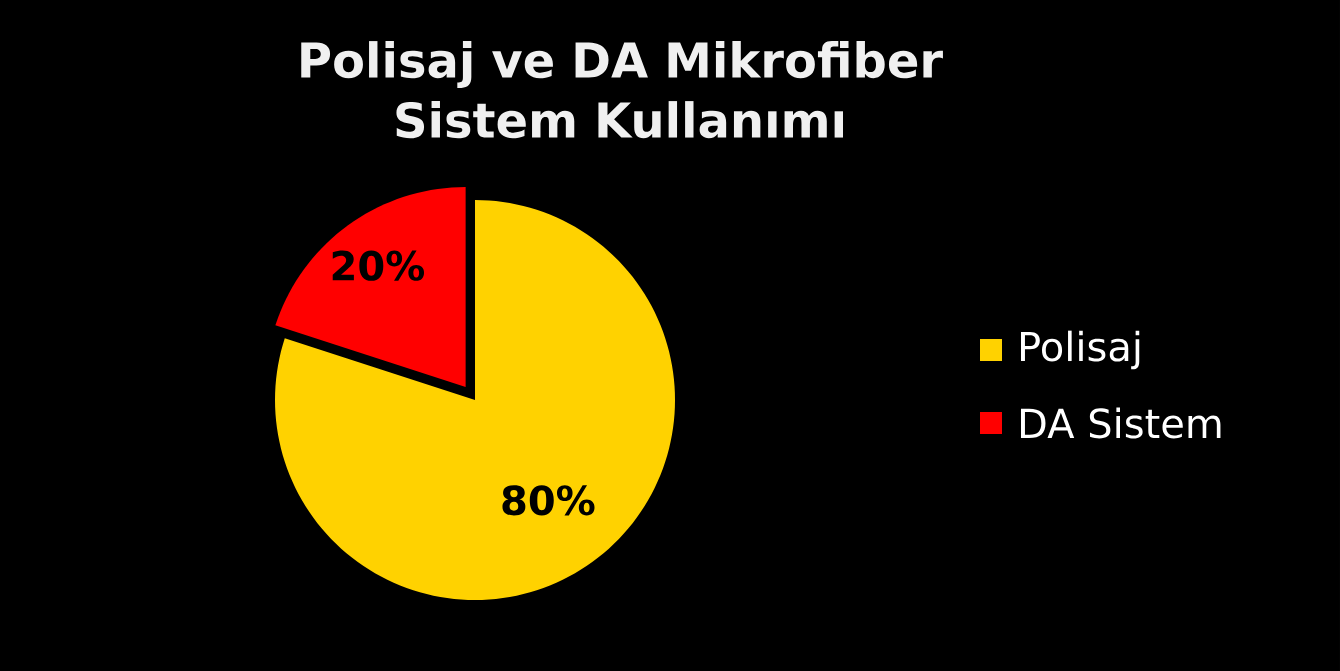 The height and width of the screenshot is (671, 1340). Describe the element at coordinates (1120, 423) in the screenshot. I see `legend-label: DA Sistem` at that location.